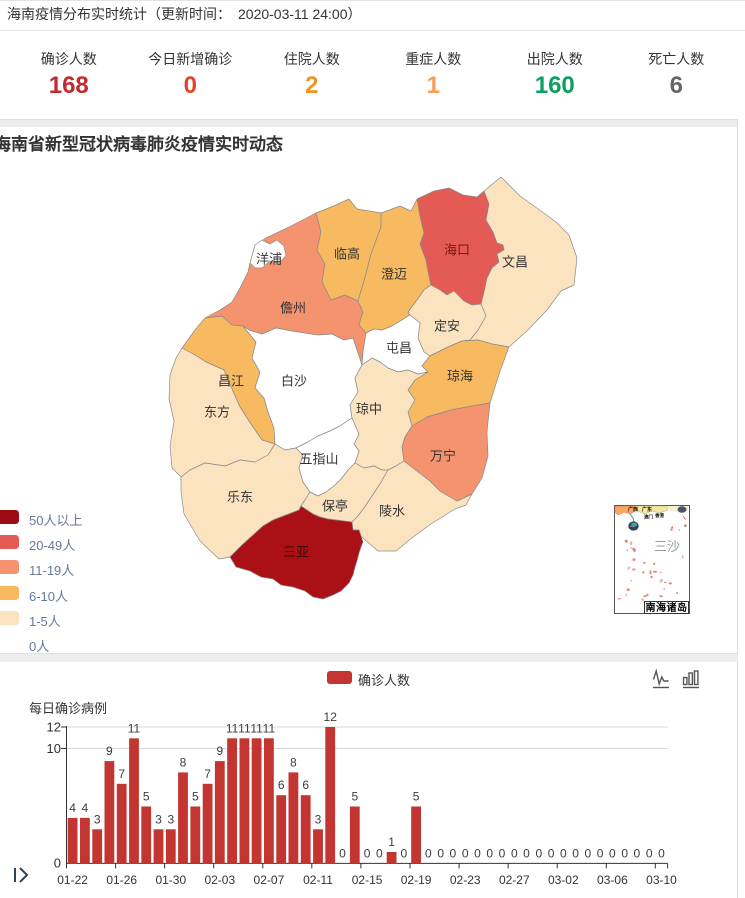 This screenshot has width=745, height=898. What do you see at coordinates (460, 376) in the screenshot?
I see `svg-text: 琼海` at bounding box center [460, 376].